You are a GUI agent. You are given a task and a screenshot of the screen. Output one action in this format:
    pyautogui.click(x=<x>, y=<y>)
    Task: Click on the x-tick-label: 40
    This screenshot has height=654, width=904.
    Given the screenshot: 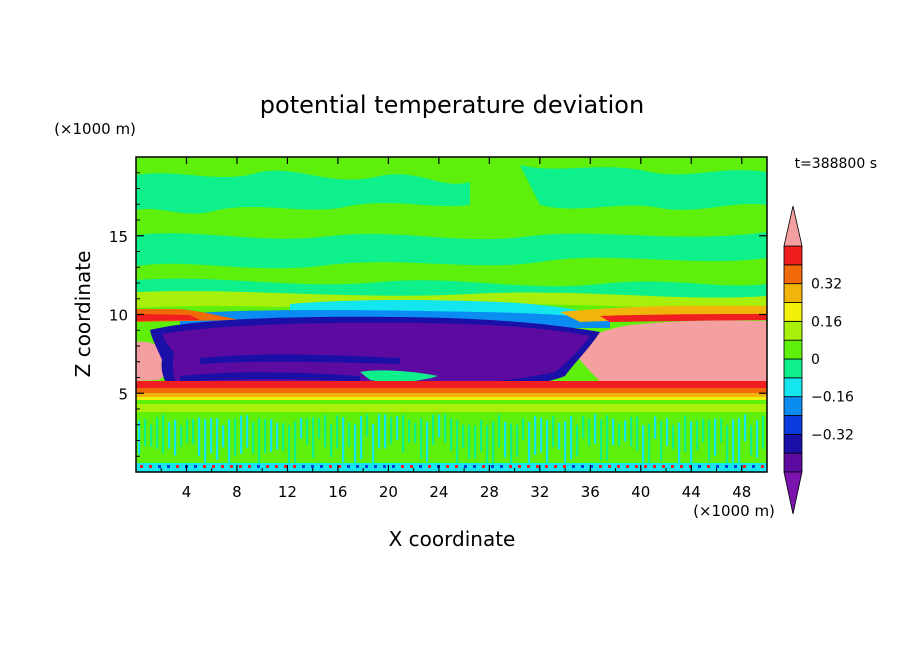 What is the action you would take?
    pyautogui.click(x=640, y=492)
    